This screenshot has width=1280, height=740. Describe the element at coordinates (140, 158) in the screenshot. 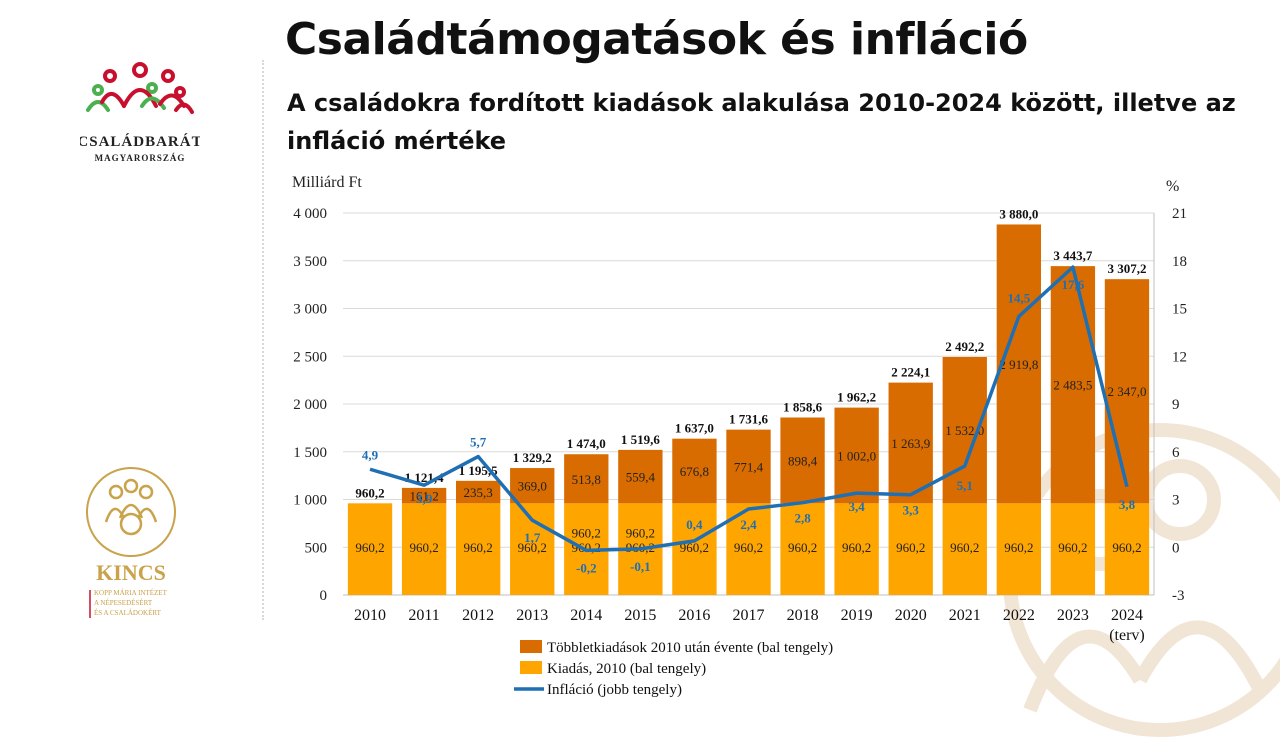

I see `logo-top-sub: MAGYARORSZÁG` at that location.